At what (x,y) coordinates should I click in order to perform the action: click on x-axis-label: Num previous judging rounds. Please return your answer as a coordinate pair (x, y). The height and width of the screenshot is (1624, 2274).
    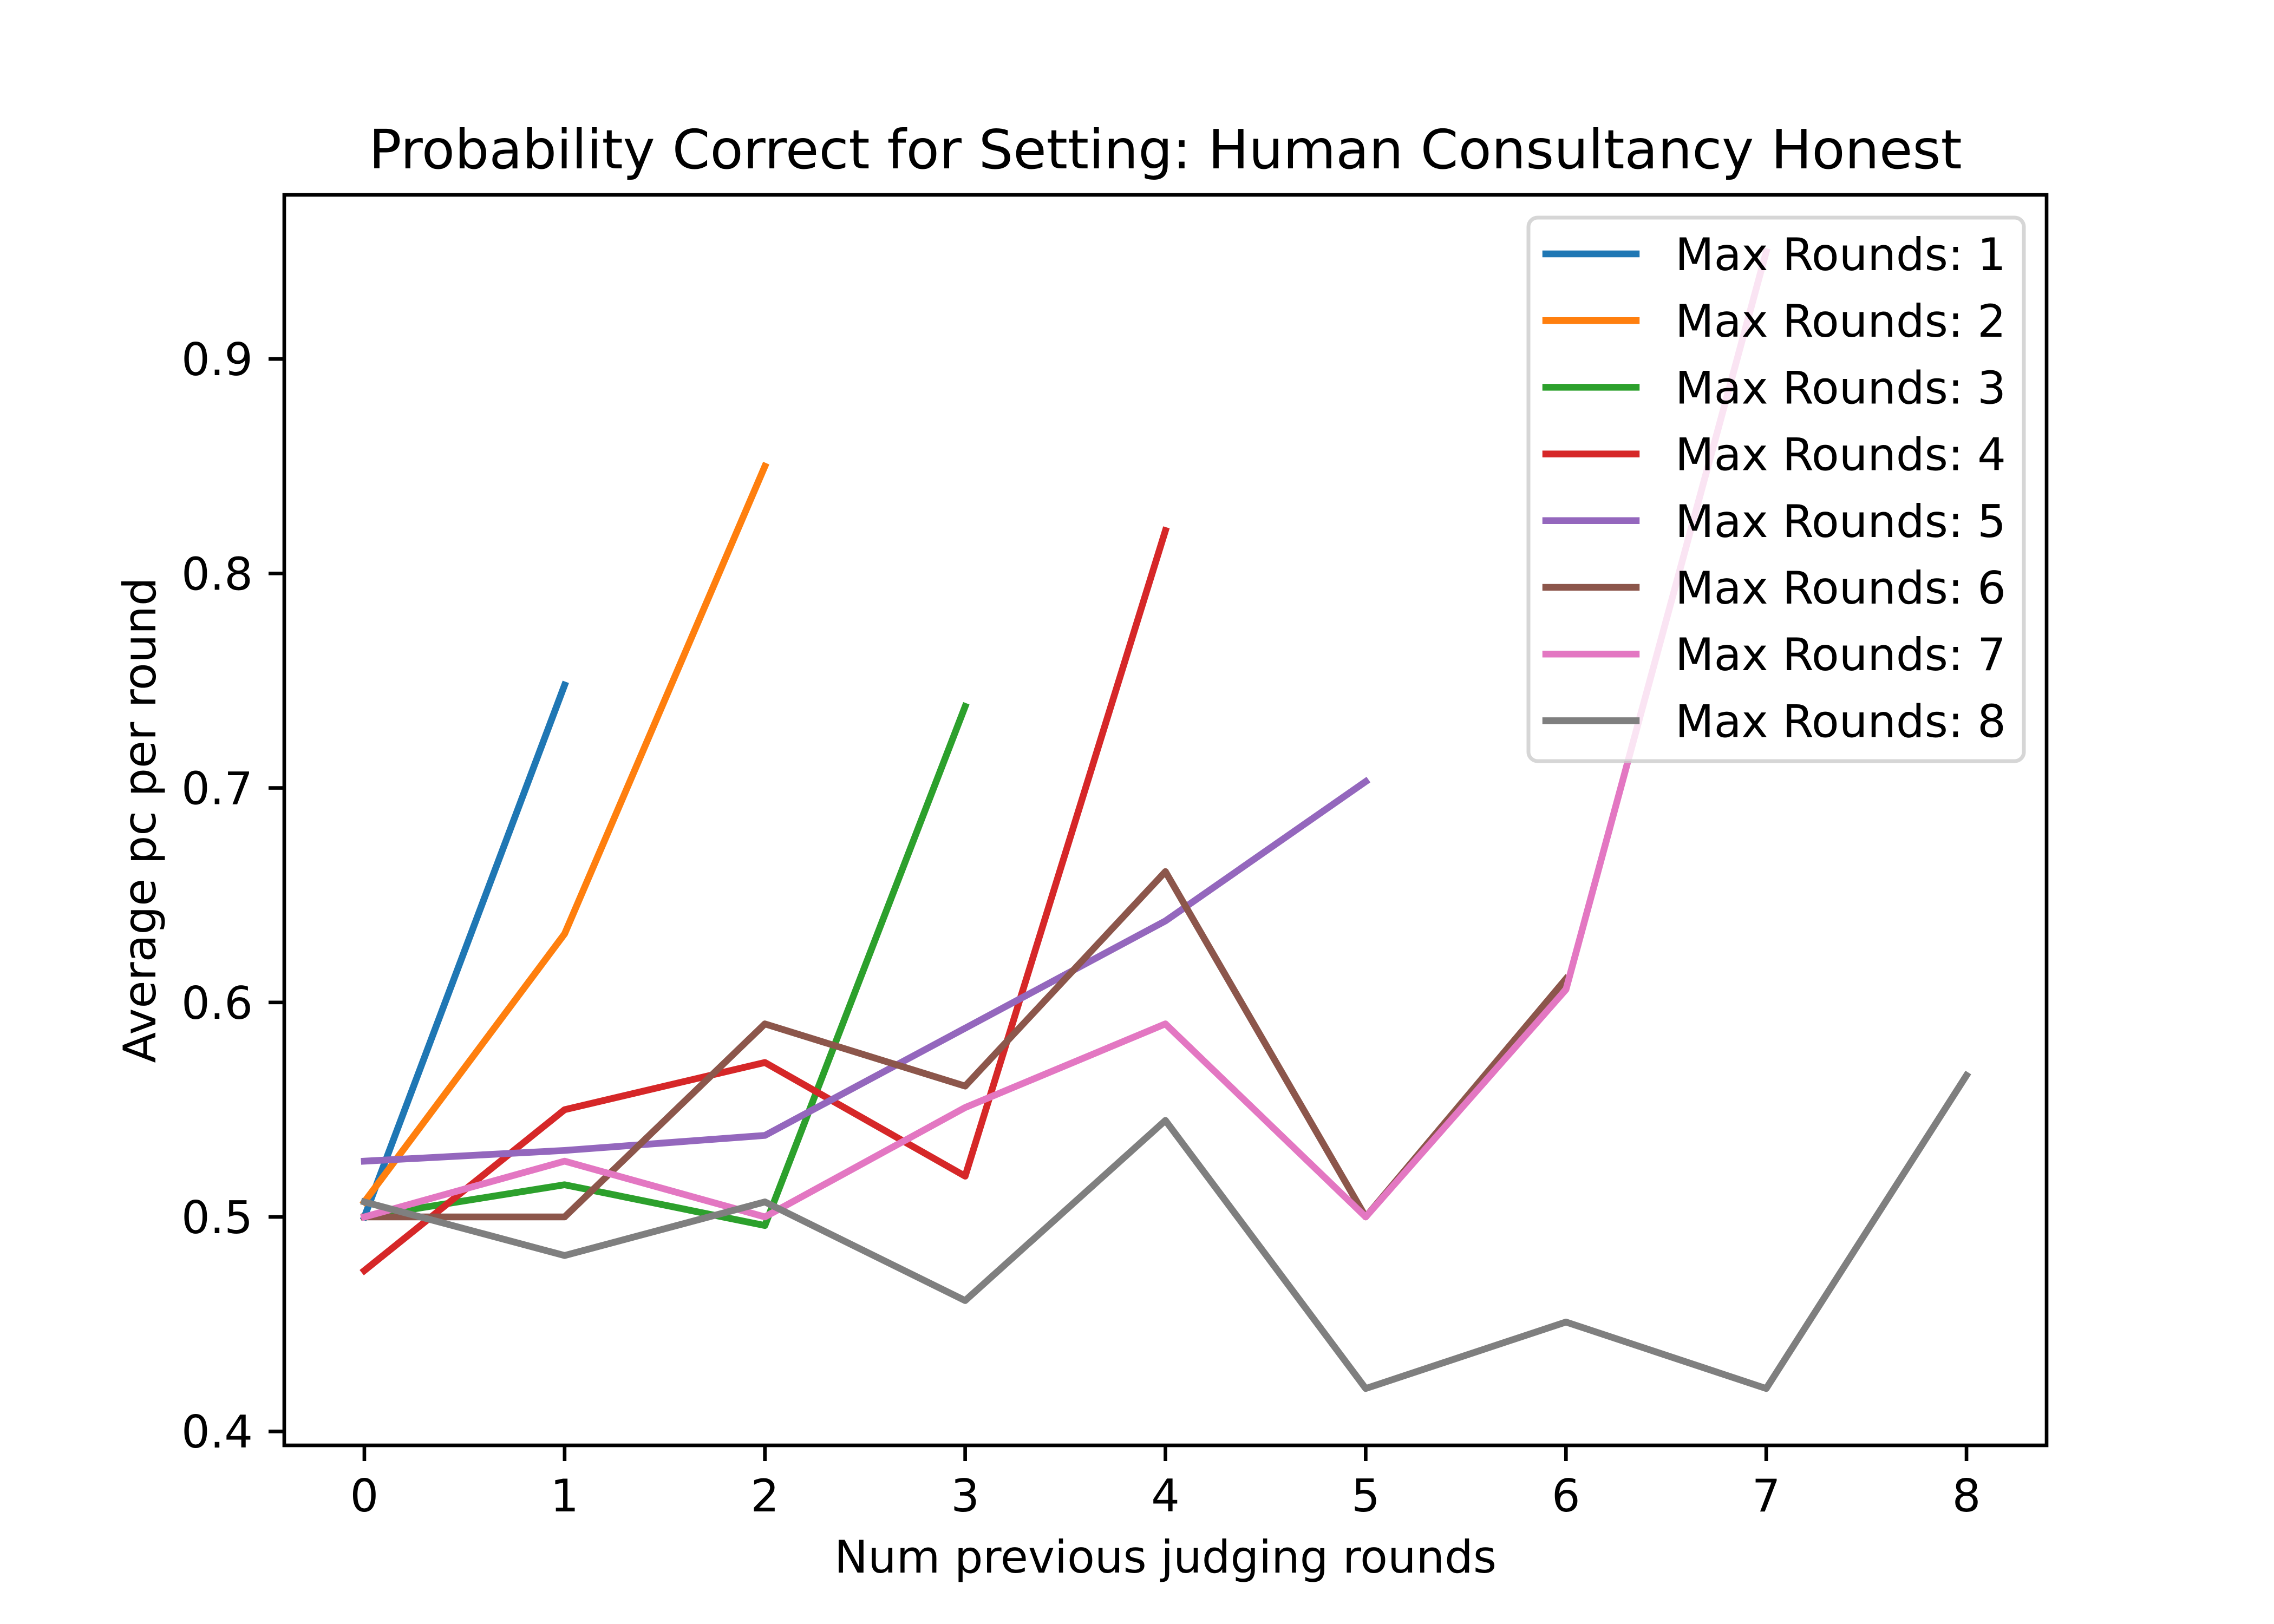
    Looking at the image, I should click on (1166, 1557).